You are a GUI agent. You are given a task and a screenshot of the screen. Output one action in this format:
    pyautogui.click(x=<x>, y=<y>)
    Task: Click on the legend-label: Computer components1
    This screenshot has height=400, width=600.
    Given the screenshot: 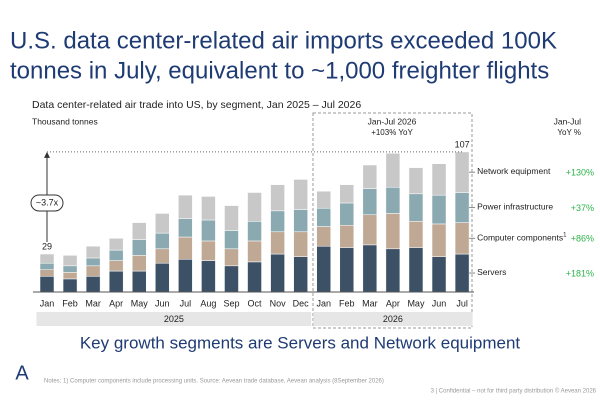 What is the action you would take?
    pyautogui.click(x=522, y=237)
    